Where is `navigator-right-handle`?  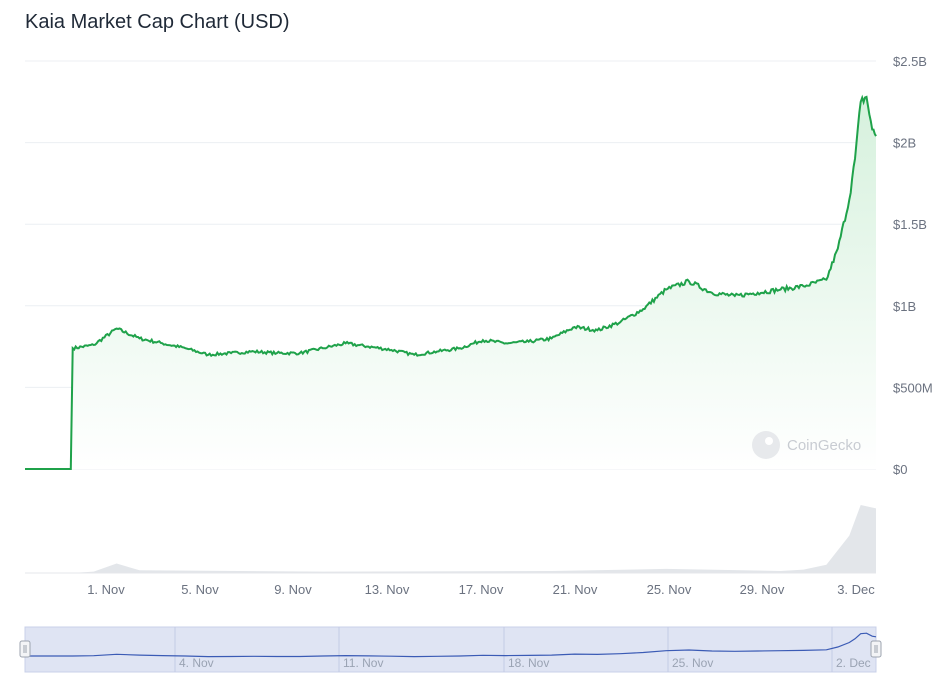 navigator-right-handle is located at coordinates (876, 649).